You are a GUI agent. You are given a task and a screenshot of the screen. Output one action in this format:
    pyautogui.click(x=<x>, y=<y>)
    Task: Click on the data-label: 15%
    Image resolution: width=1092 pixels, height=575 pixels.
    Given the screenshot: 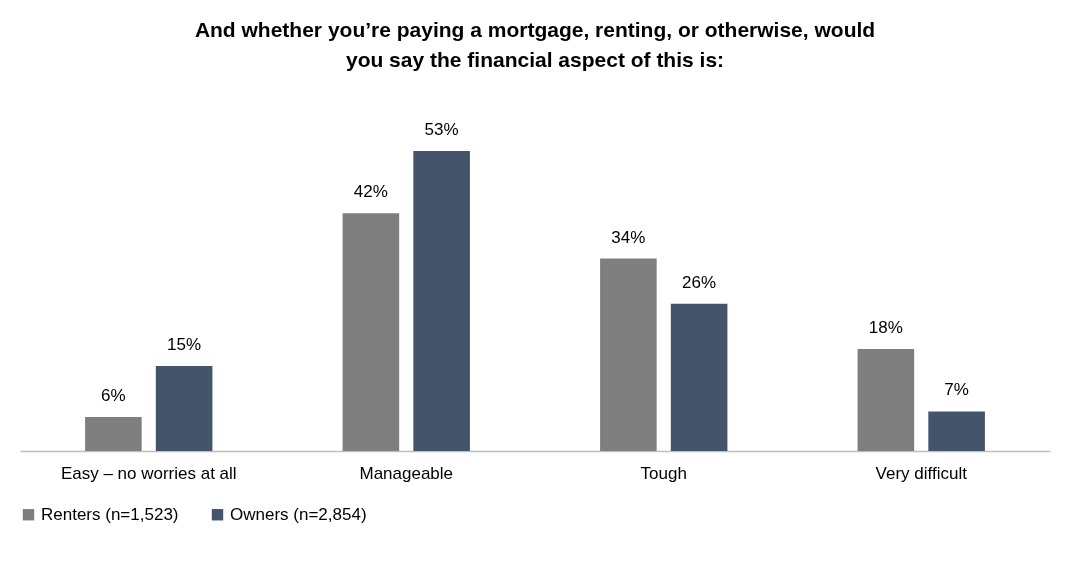 What is the action you would take?
    pyautogui.click(x=184, y=345)
    